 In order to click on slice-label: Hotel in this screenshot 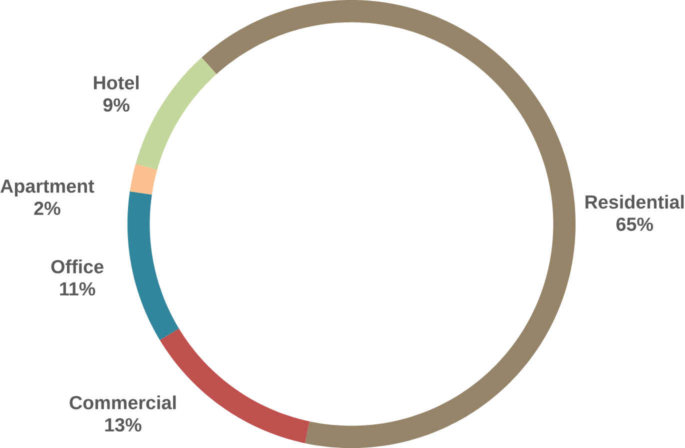, I will do `click(116, 83)`.